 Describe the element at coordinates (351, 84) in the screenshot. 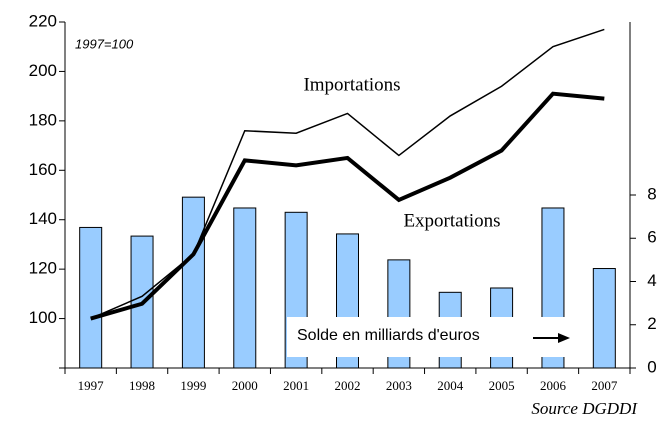

I see `series-label: Importations` at that location.